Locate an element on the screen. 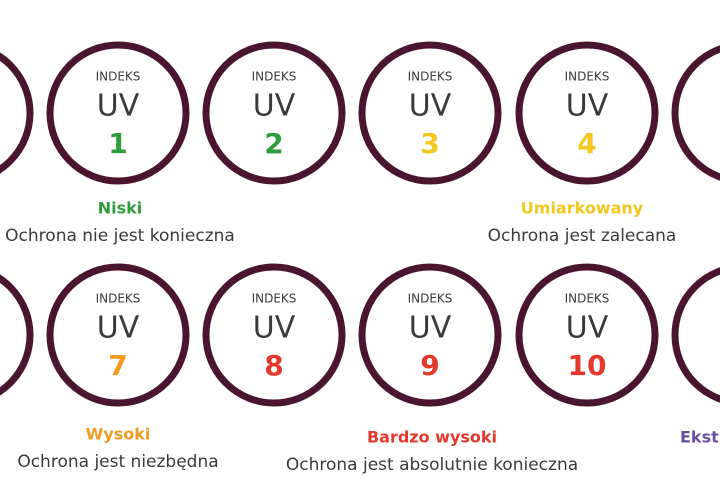 This screenshot has height=500, width=720. level-description: Ochrona jest absolutnie konieczna is located at coordinates (432, 465).